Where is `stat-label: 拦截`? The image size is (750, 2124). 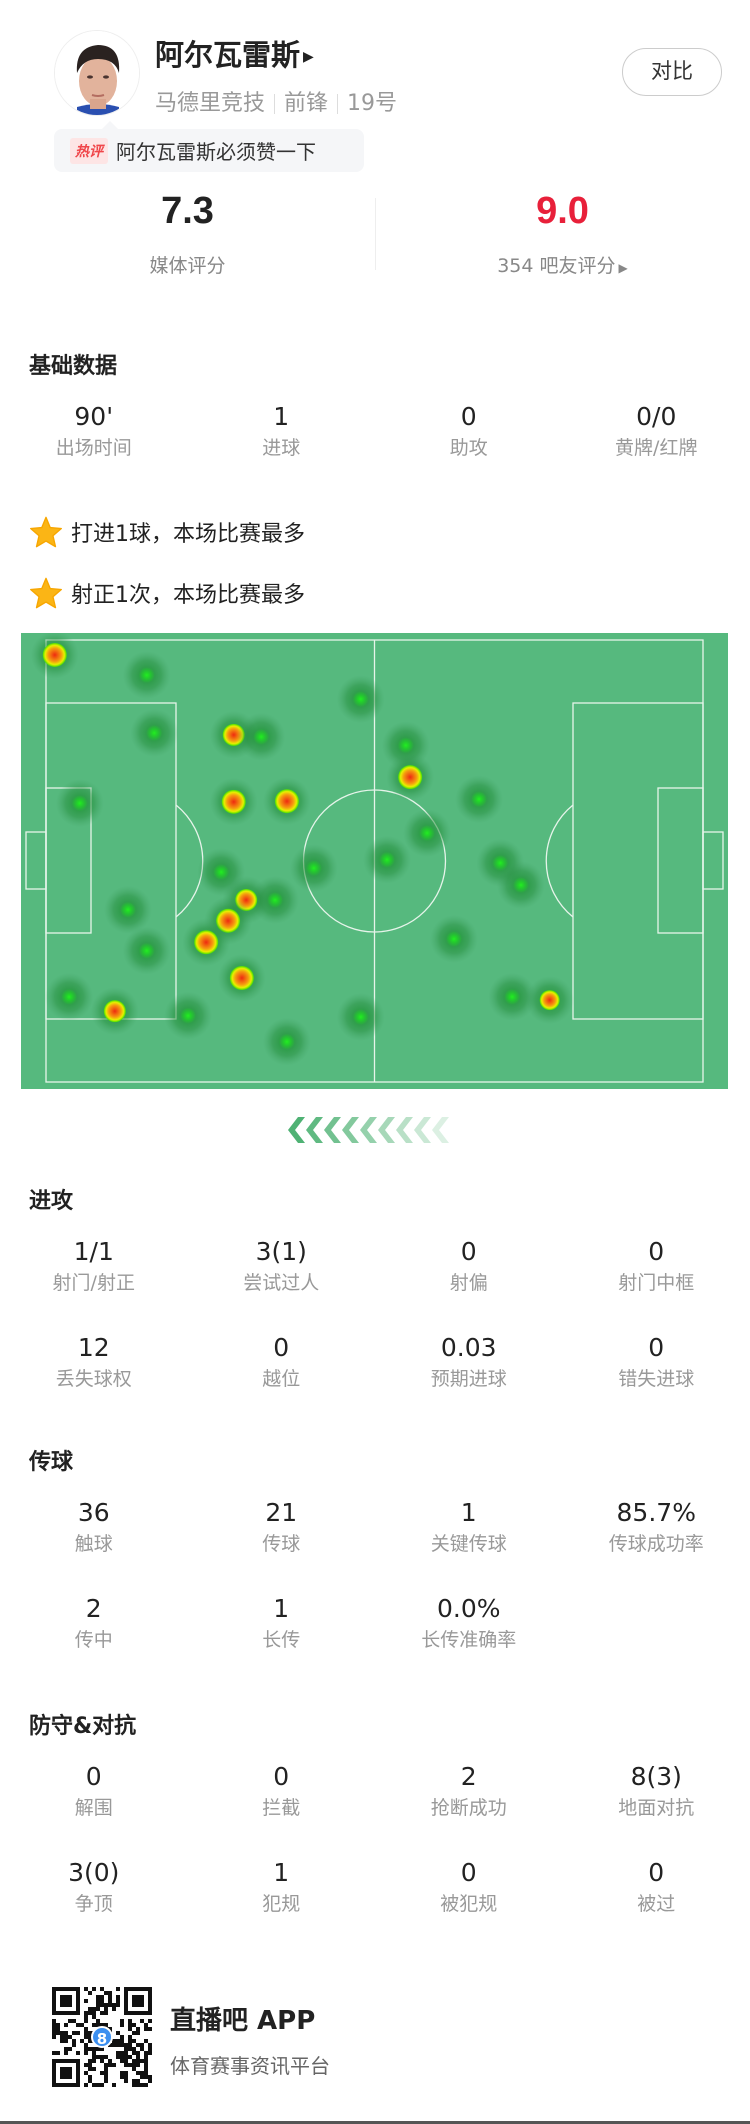
stat-label: 拦截 is located at coordinates (281, 1808).